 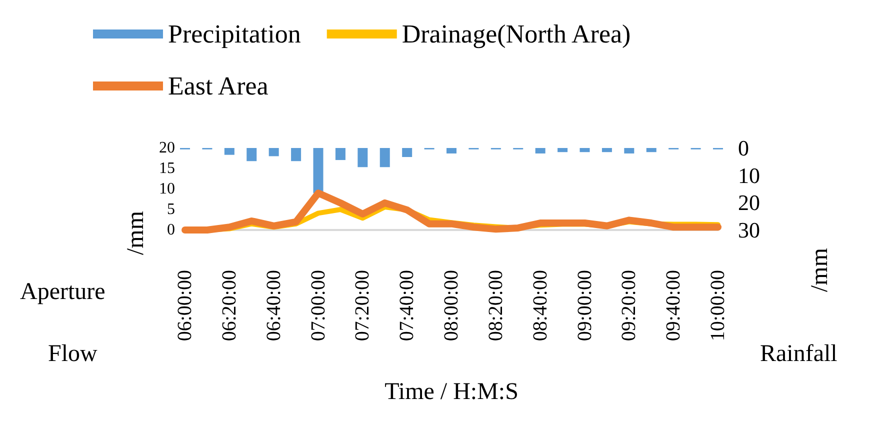 What do you see at coordinates (749, 230) in the screenshot?
I see `y2-tick-label: 30` at bounding box center [749, 230].